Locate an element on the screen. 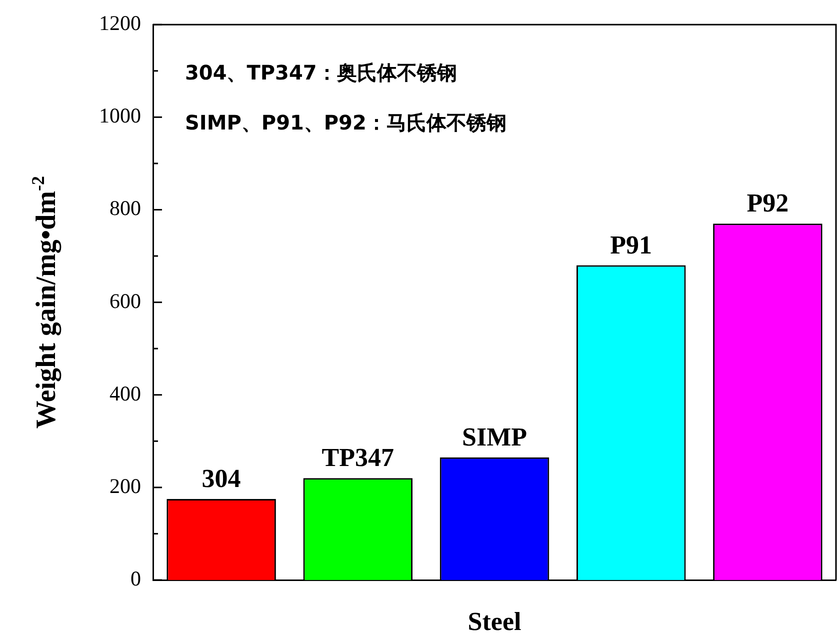  y-tick-label: 600 is located at coordinates (125, 300).